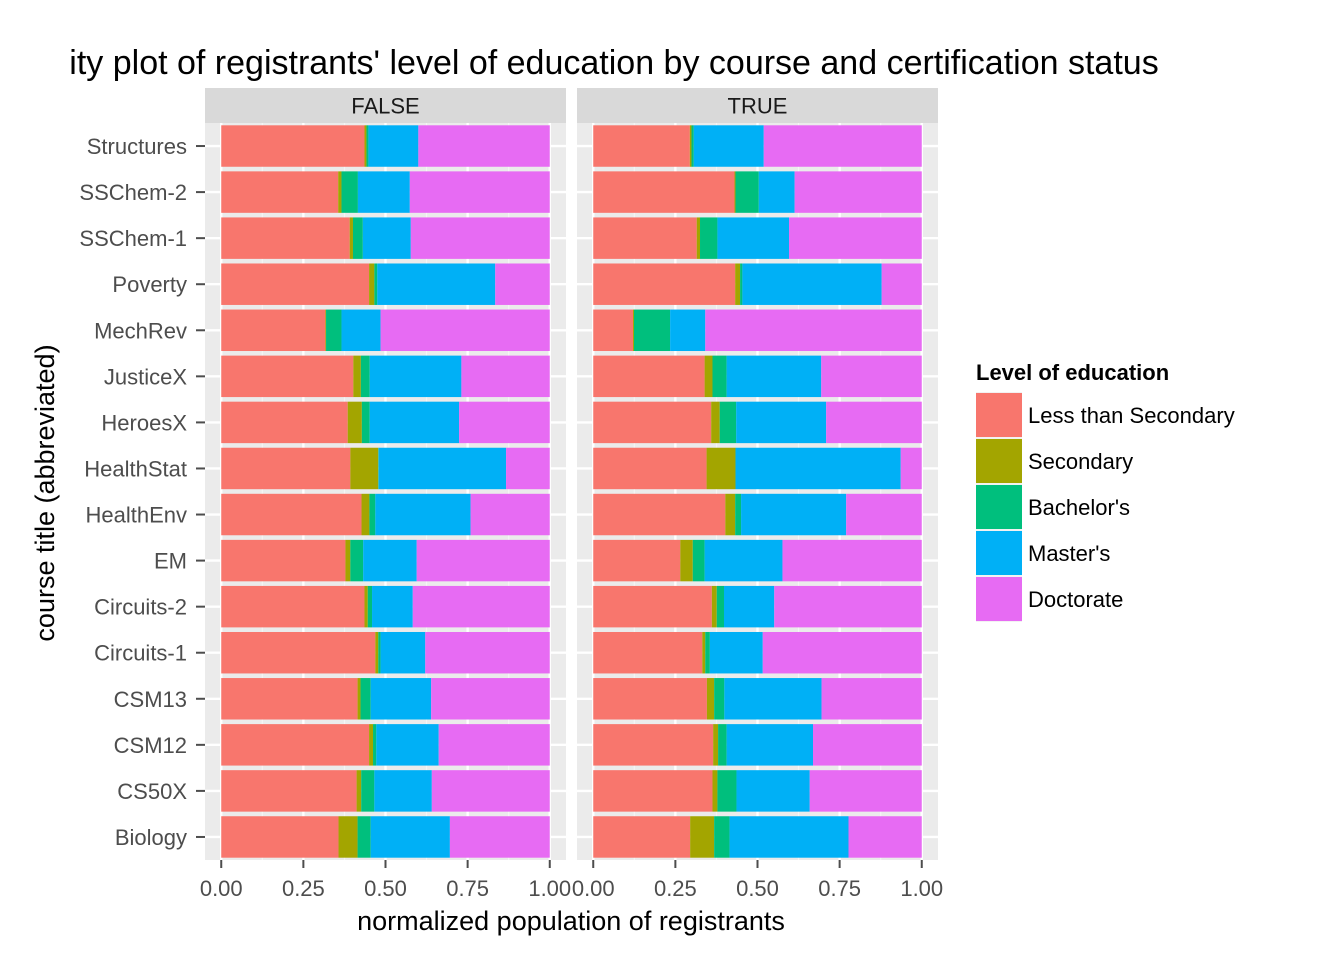 The image size is (1344, 960). What do you see at coordinates (776, 192) in the screenshot?
I see `bar-segment: SSChem-2 — Master's: 0.109` at bounding box center [776, 192].